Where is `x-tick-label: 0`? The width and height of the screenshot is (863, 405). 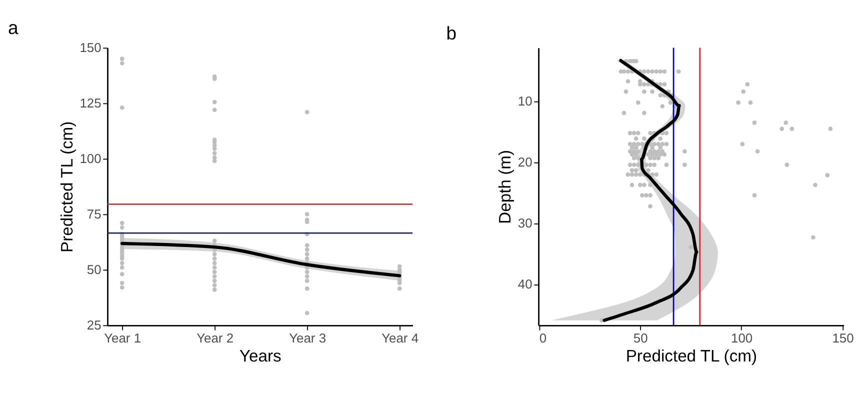
x-tick-label: 0 is located at coordinates (543, 338).